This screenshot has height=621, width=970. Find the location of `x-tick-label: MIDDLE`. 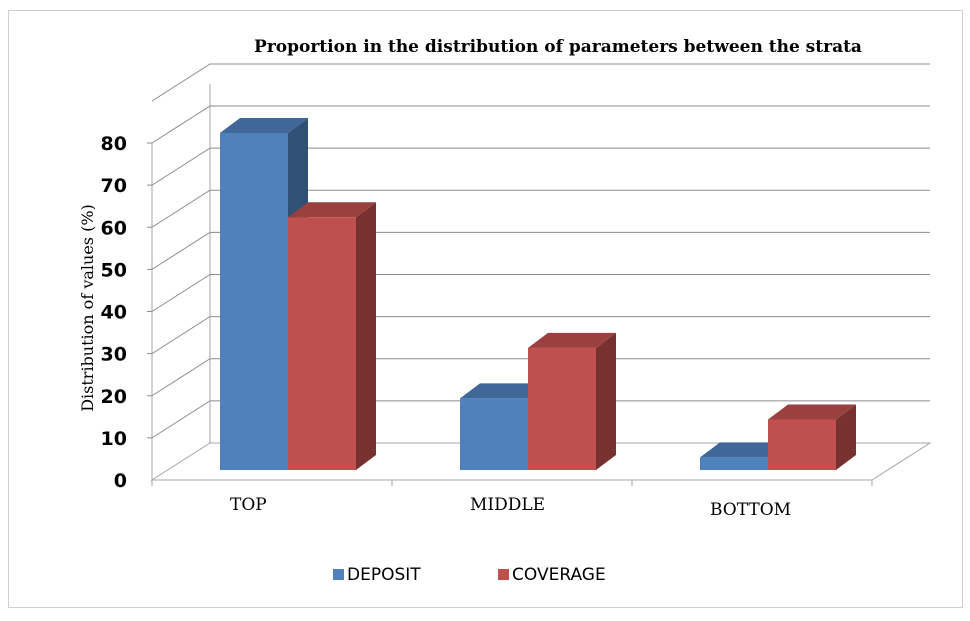

x-tick-label: MIDDLE is located at coordinates (507, 505).